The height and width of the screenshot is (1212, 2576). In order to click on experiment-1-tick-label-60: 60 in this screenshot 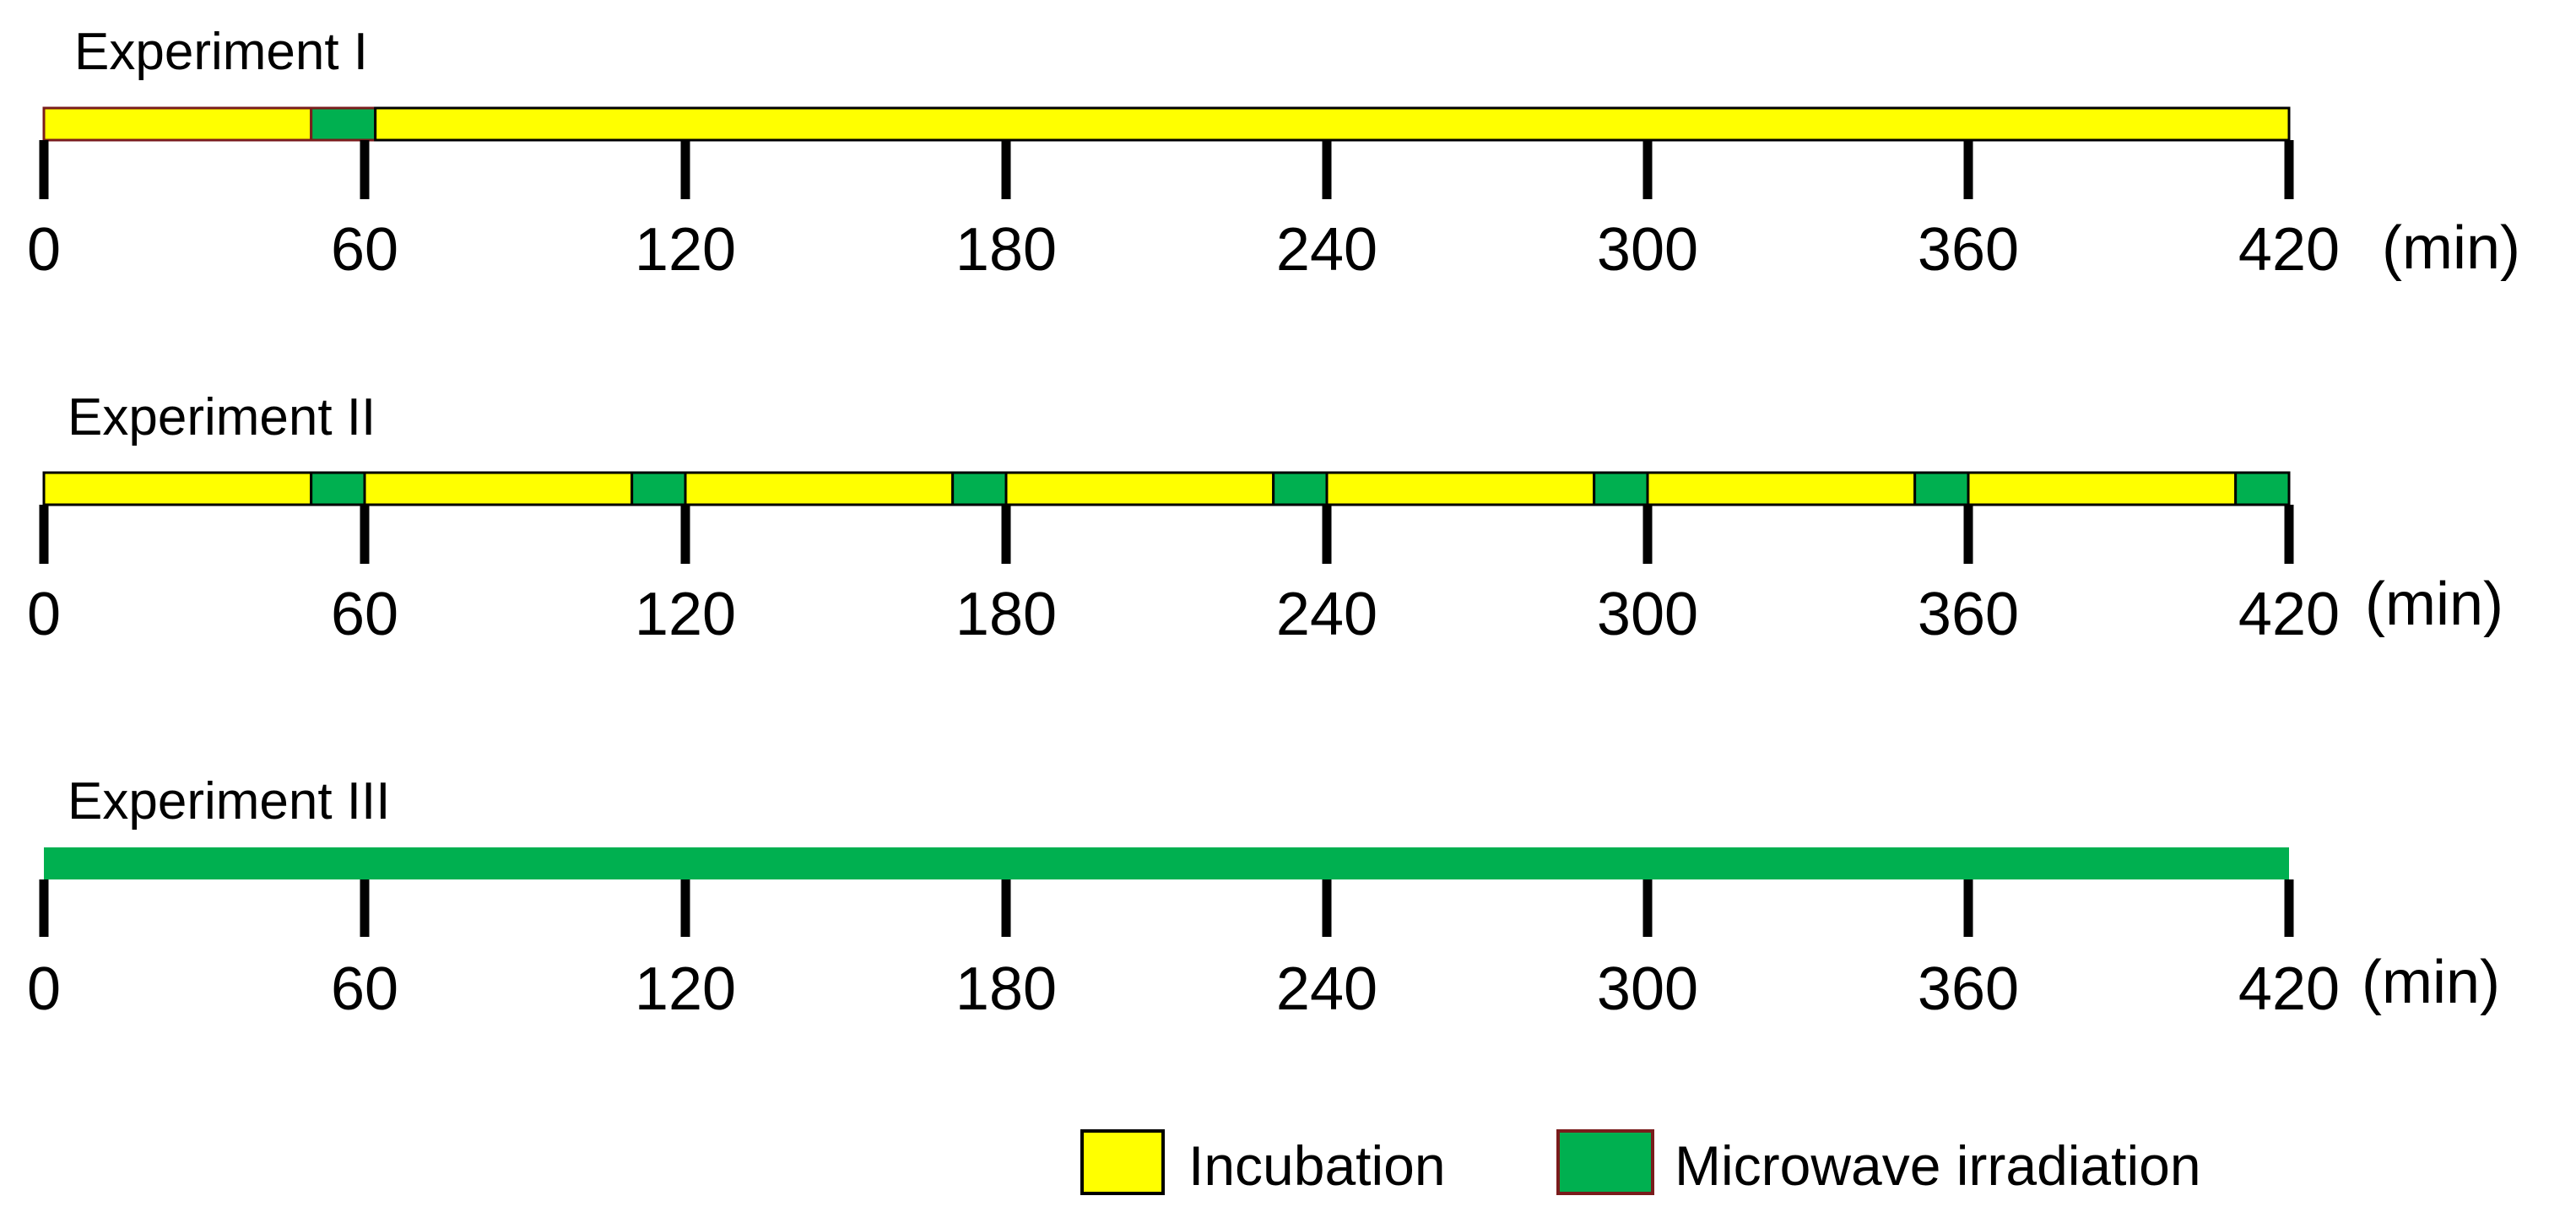, I will do `click(364, 250)`.